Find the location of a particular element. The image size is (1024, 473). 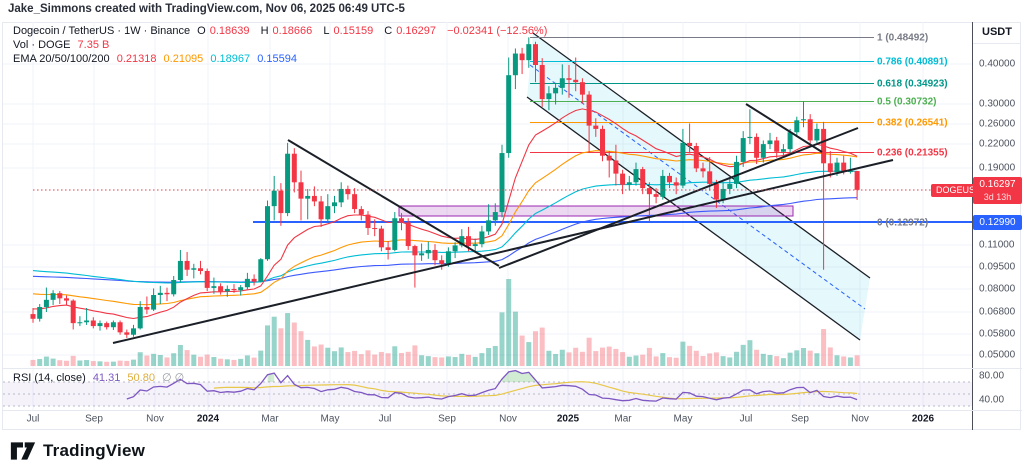

rsi-ma-line is located at coordinates (535, 390).